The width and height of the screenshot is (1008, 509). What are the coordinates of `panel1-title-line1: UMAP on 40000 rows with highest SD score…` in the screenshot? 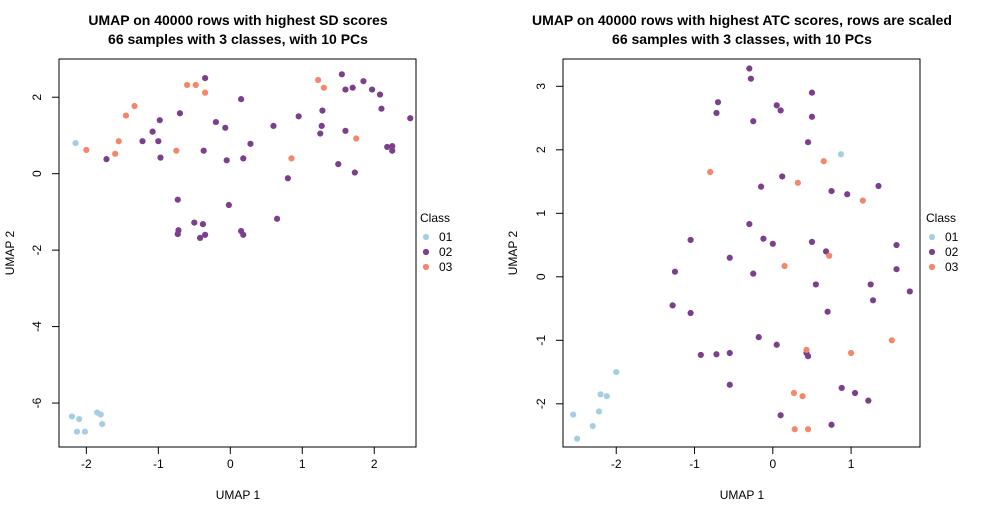 It's located at (237, 20).